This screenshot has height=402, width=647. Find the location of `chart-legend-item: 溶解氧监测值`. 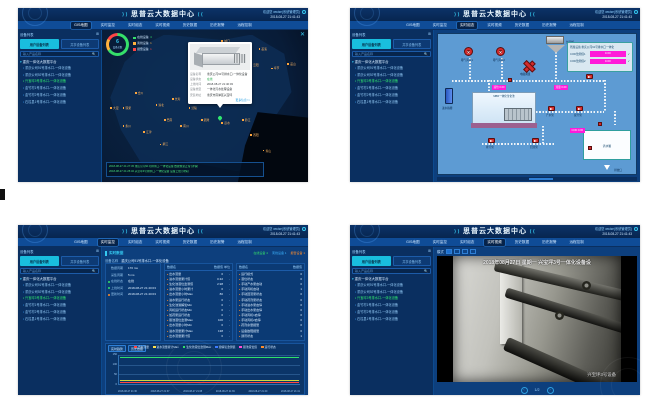

chart-legend-item: 溶解氧监测值 is located at coordinates (225, 347).